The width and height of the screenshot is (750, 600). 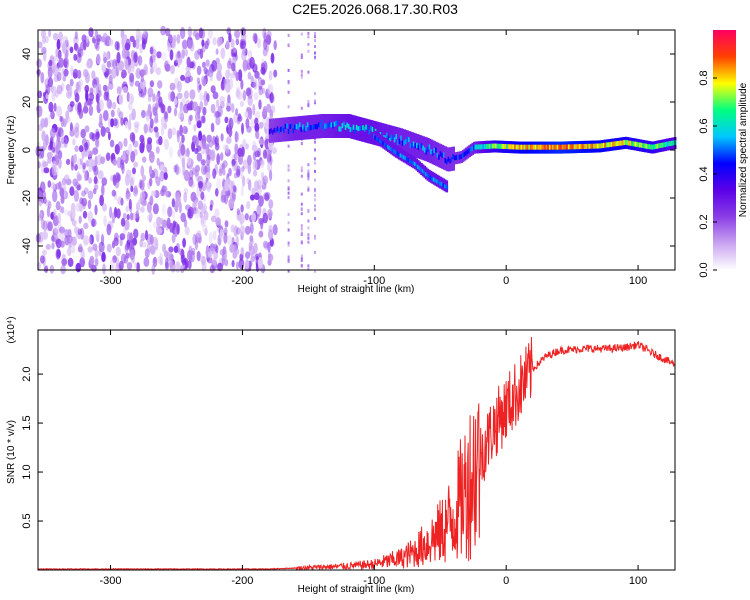 I want to click on spectrogram-ridge-cell, so click(x=371, y=132).